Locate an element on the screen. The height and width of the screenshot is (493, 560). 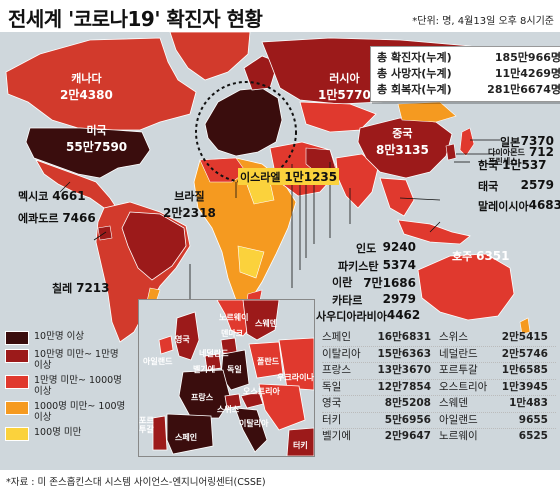
eu-label-spain: 스페인 is located at coordinates (186, 437).